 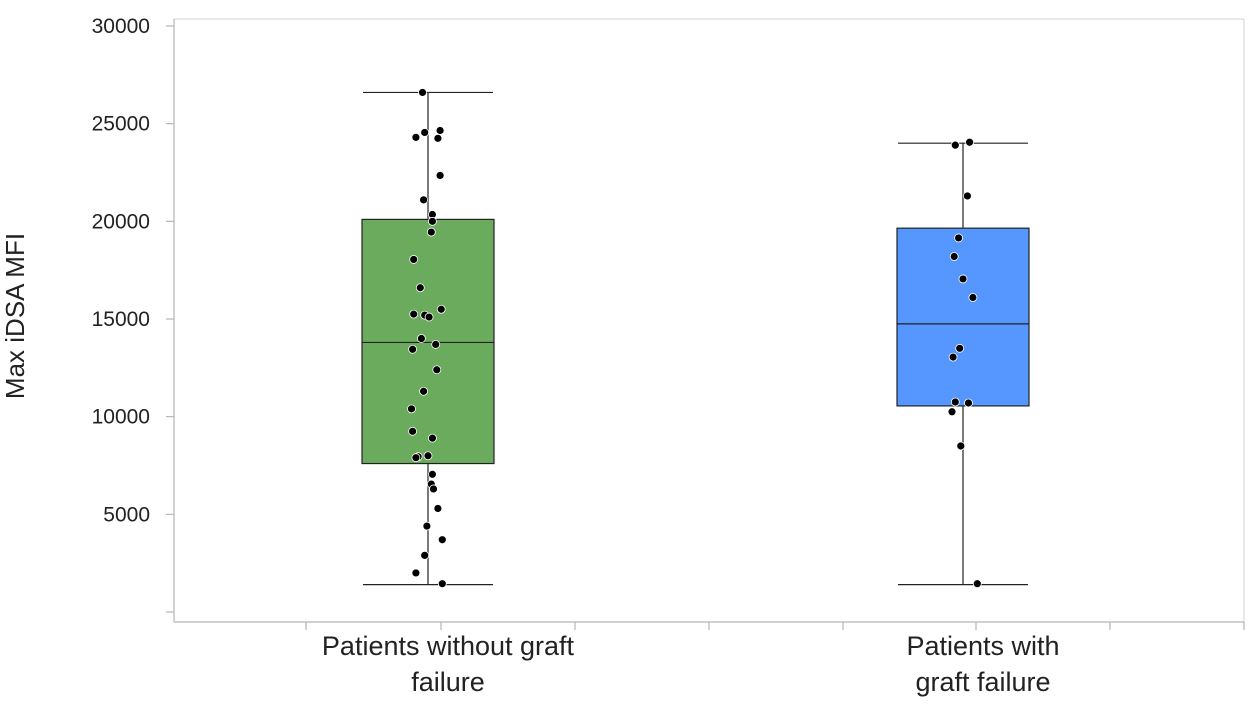 What do you see at coordinates (982, 646) in the screenshot?
I see `x-category-label: Patients with` at bounding box center [982, 646].